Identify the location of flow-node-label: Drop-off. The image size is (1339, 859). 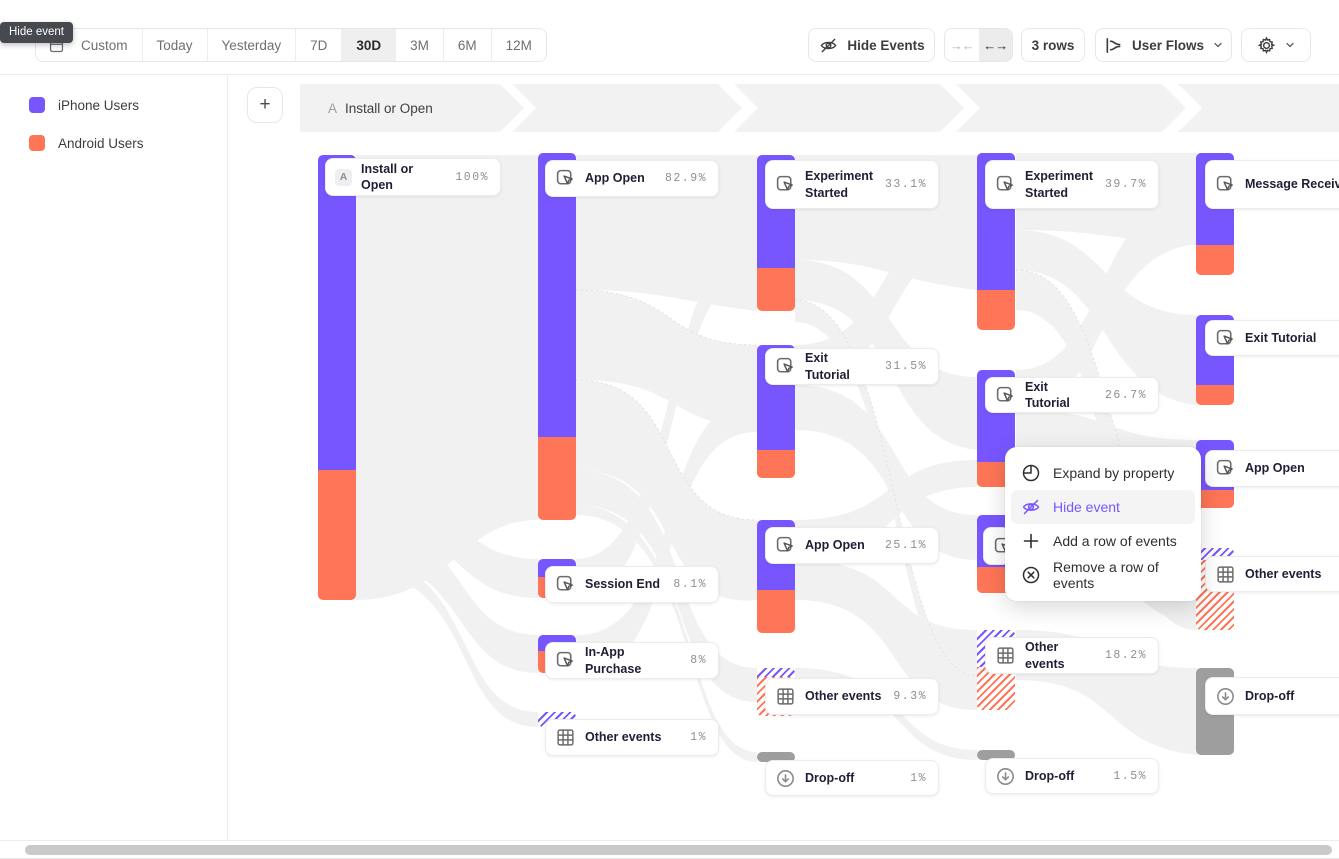
(830, 777).